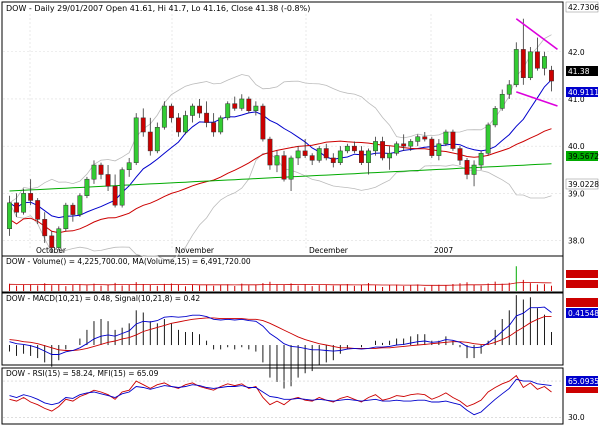 Image resolution: width=600 pixels, height=427 pixels. Describe the element at coordinates (280, 333) in the screenshot. I see `macd-signal-line` at that location.